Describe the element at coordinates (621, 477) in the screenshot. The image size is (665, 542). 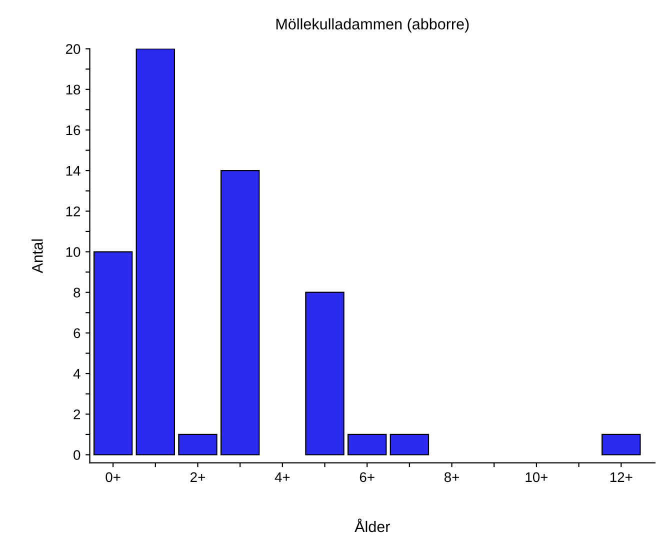
I see `x-tick-label: 12+` at that location.